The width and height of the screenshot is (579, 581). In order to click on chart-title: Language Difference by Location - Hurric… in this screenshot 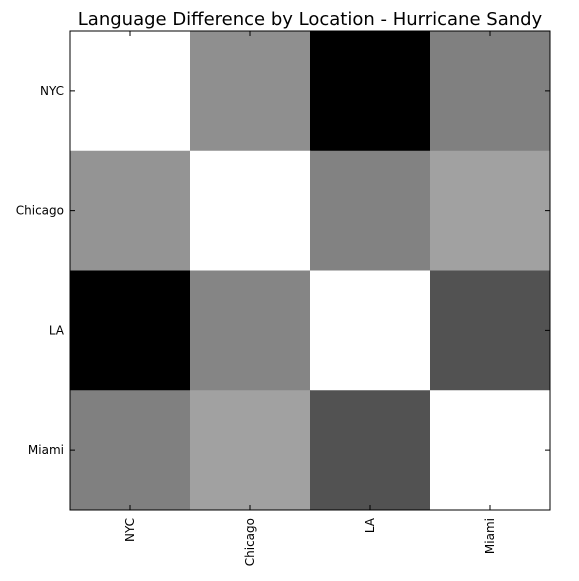, I will do `click(310, 19)`.